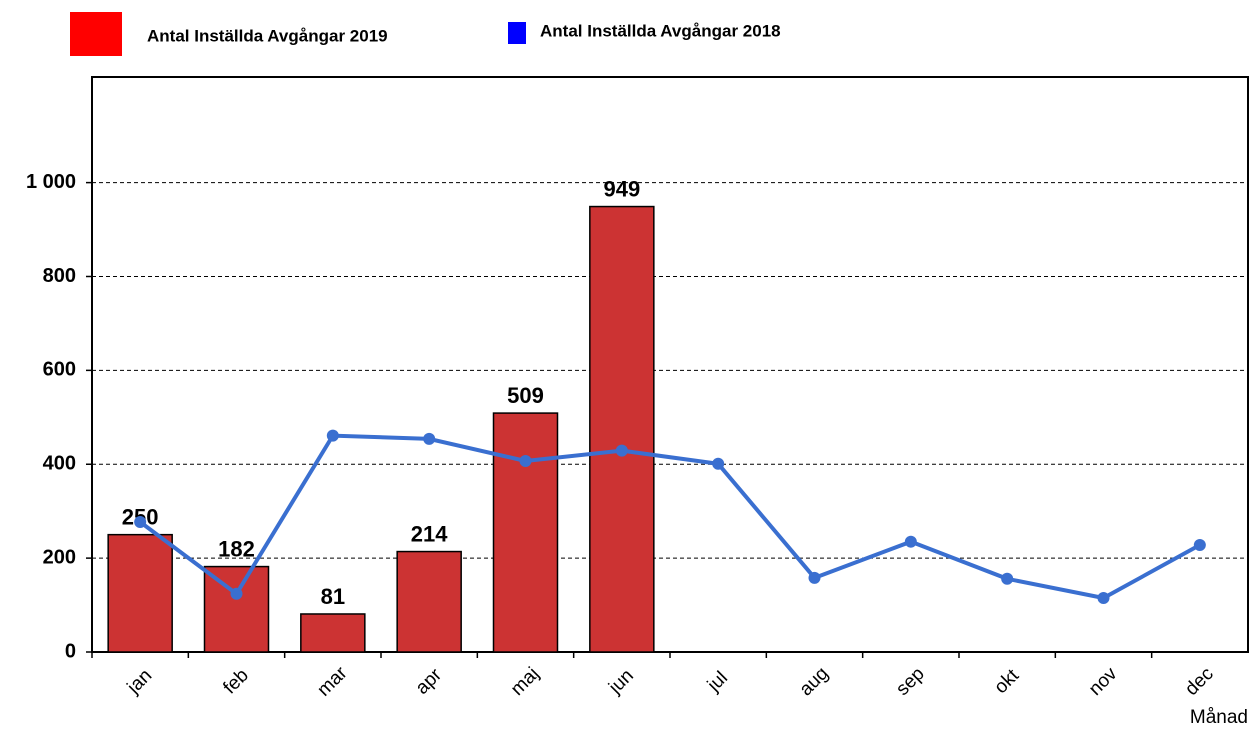 The width and height of the screenshot is (1253, 729). What do you see at coordinates (1199, 681) in the screenshot?
I see `x-tick-label: dec` at bounding box center [1199, 681].